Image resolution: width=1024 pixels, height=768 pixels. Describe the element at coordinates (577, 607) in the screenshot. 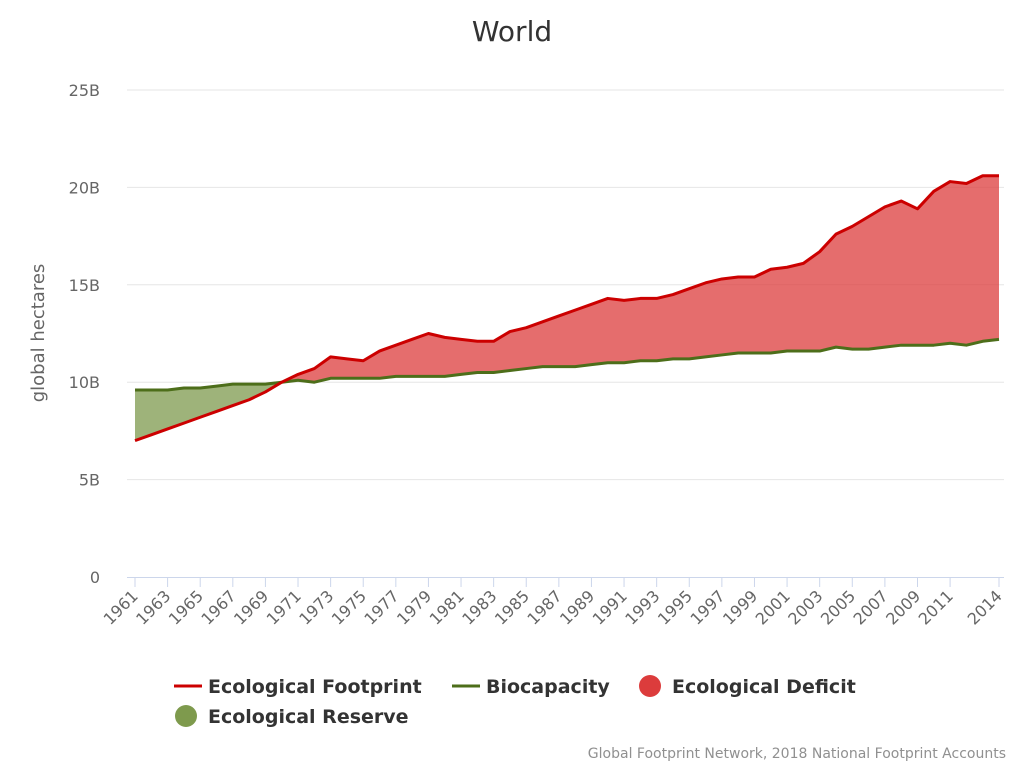

I see `x-tick-label: 1989` at that location.